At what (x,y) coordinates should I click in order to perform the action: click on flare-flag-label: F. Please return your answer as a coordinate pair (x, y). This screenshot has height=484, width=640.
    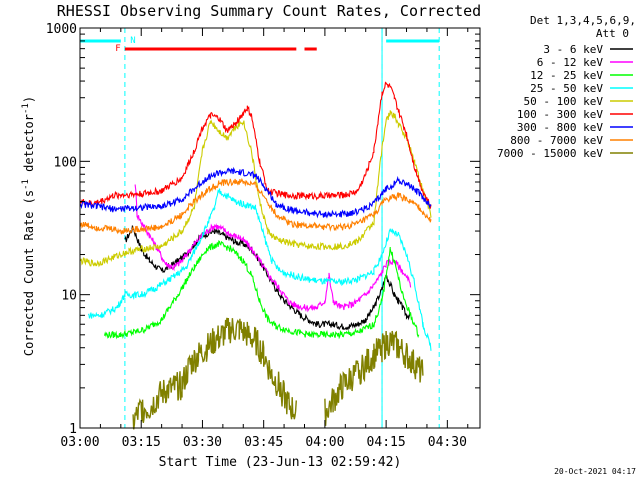
    Looking at the image, I should click on (117, 49).